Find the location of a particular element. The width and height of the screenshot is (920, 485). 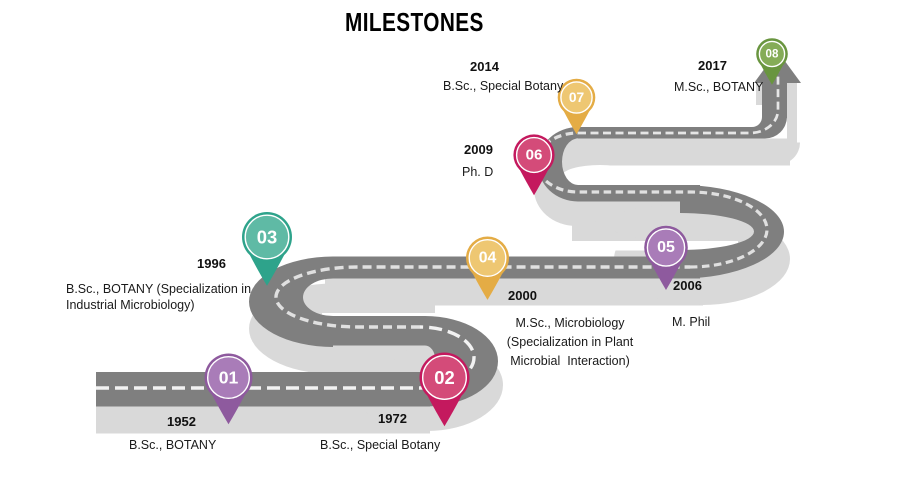

svg-text: 04 is located at coordinates (488, 258).